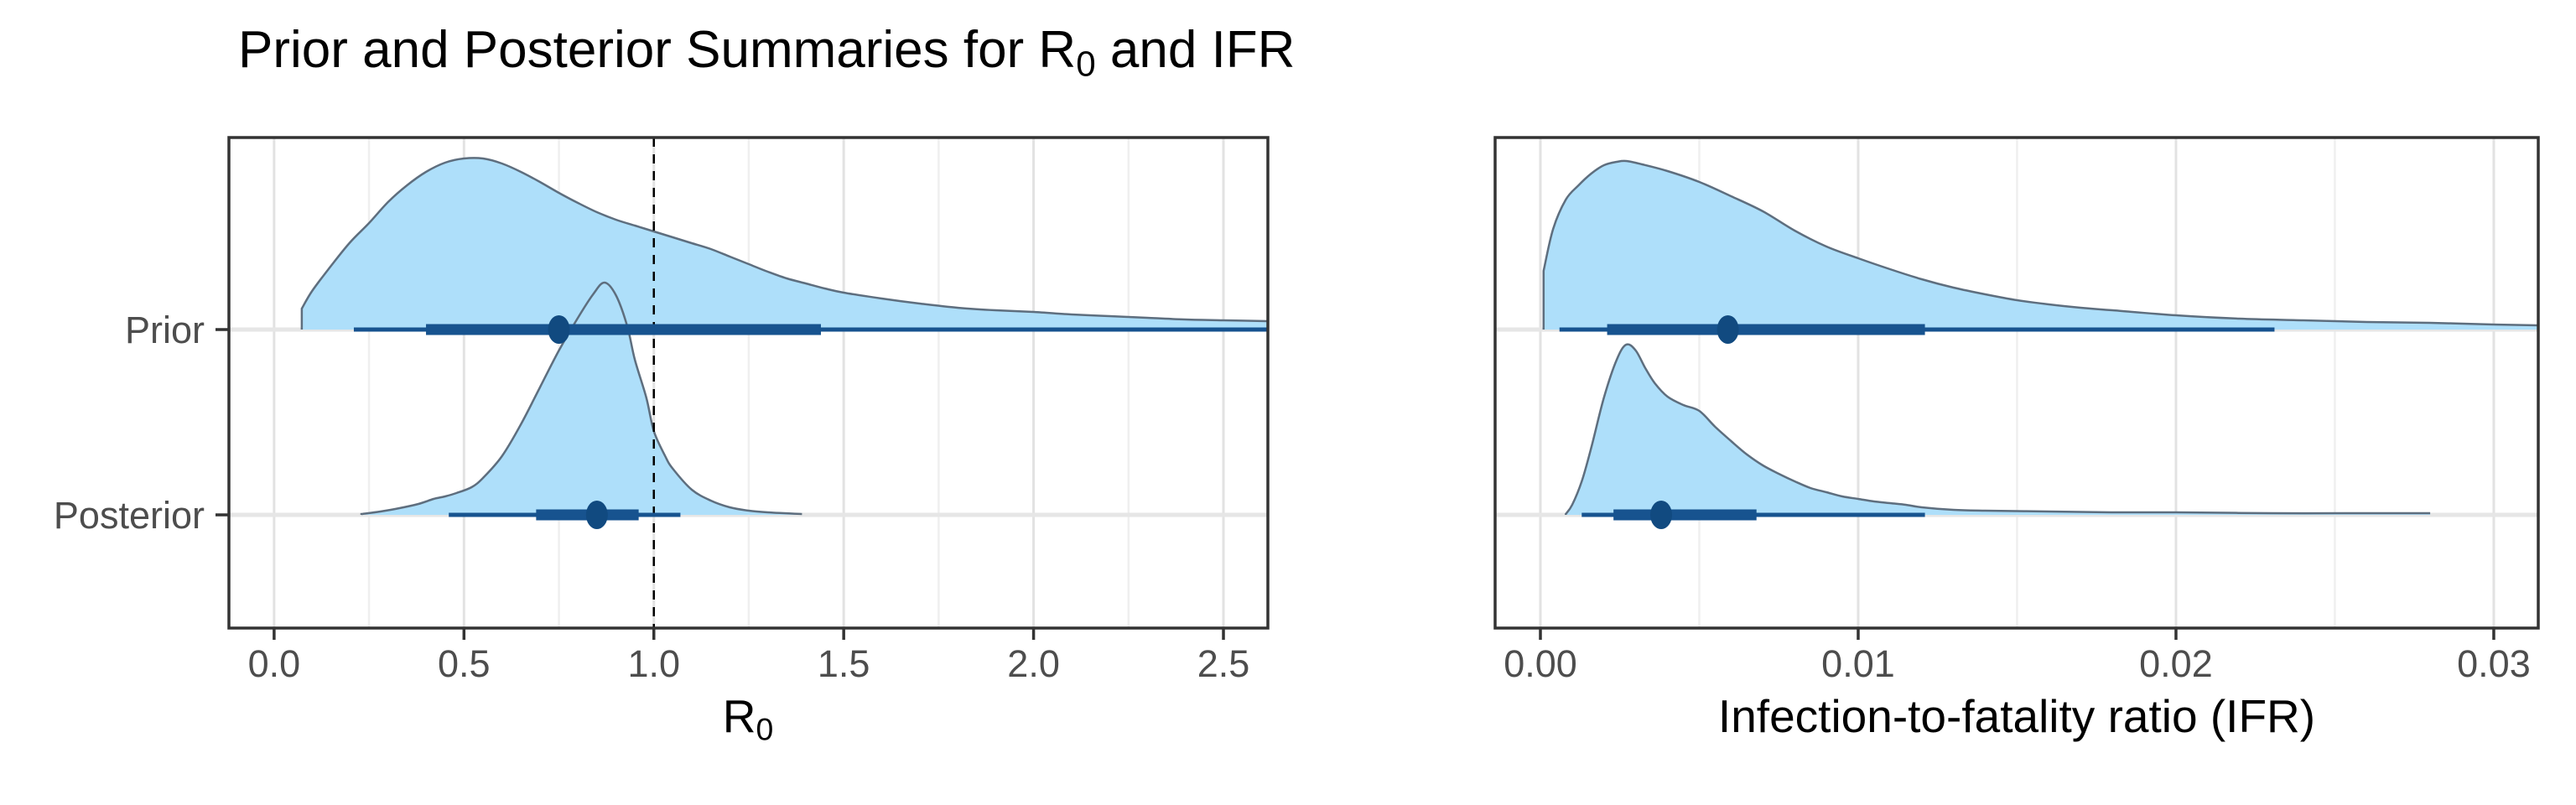  I want to click on density-area-posterior-ifr, so click(1998, 429).